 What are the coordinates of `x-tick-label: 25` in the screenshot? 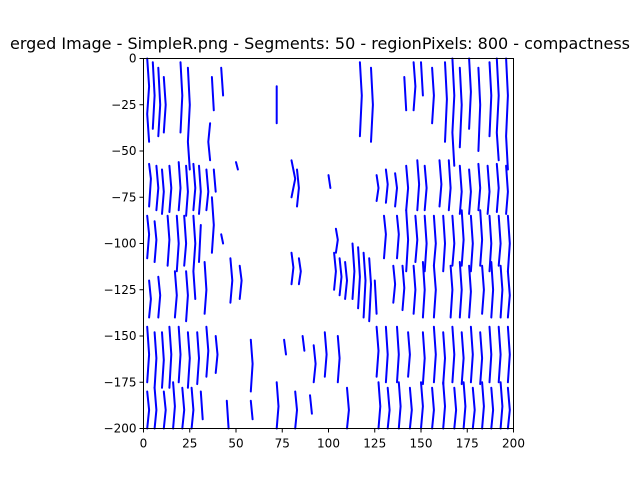 It's located at (189, 444).